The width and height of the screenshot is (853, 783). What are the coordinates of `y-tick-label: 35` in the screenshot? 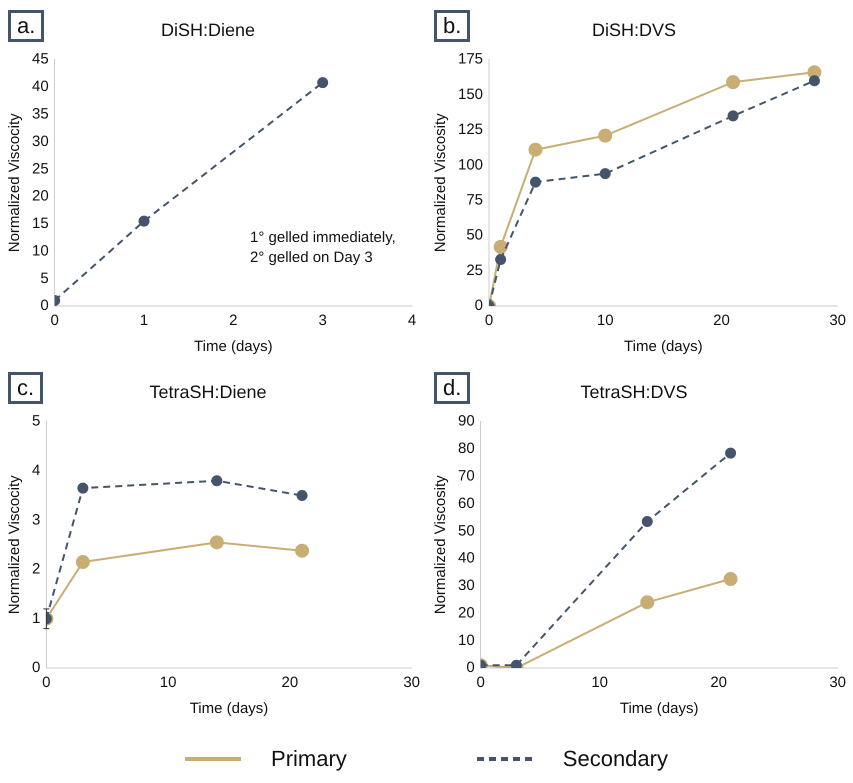 It's located at (40, 113).